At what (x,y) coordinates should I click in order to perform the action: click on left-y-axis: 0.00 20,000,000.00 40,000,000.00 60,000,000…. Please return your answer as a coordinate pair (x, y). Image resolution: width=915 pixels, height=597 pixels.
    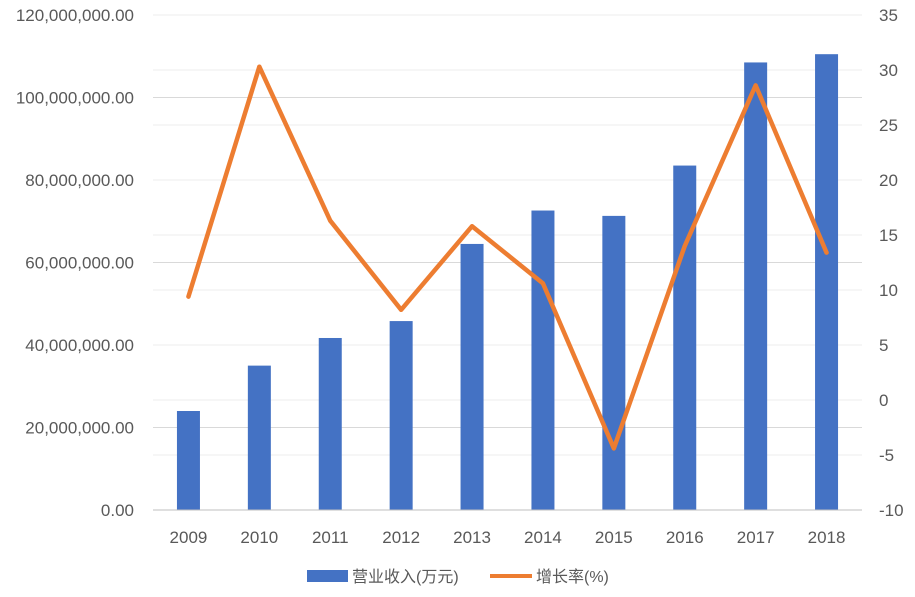
    Looking at the image, I should click on (75, 263).